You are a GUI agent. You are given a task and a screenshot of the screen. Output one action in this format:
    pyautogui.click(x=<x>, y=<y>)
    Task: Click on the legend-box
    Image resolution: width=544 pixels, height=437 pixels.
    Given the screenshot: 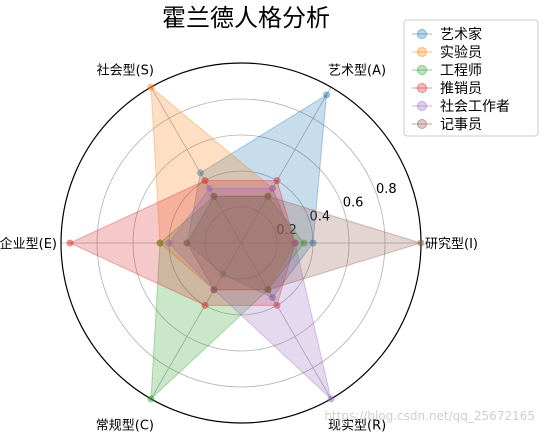 What is the action you would take?
    pyautogui.click(x=471, y=78)
    